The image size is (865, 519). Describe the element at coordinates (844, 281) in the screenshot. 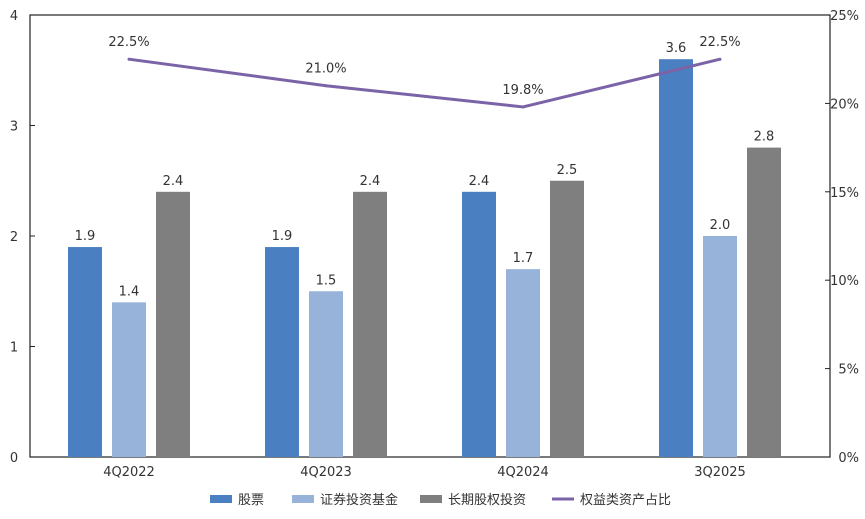

I see `right-tick-label: 10%` at that location.